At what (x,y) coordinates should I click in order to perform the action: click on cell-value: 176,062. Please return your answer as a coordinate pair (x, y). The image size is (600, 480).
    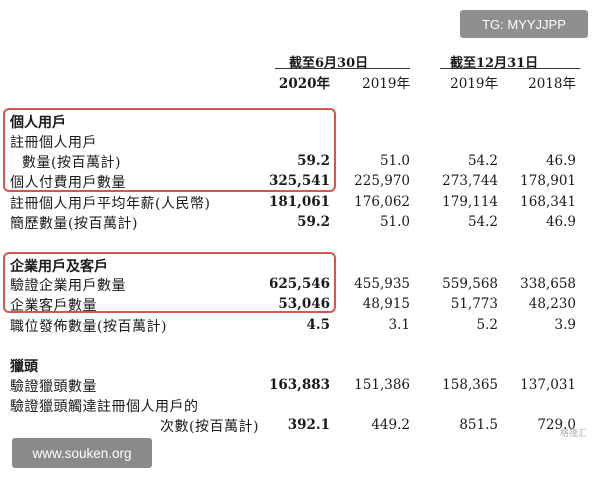
    Looking at the image, I should click on (382, 202).